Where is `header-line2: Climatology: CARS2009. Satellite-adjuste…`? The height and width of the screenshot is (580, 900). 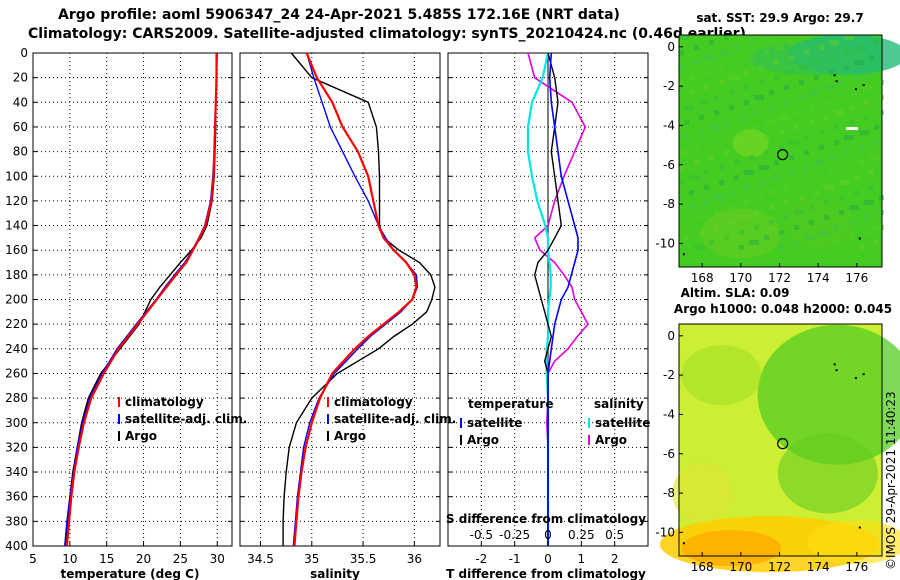
header-line2: Climatology: CARS2009. Satellite-adjuste… is located at coordinates (387, 34).